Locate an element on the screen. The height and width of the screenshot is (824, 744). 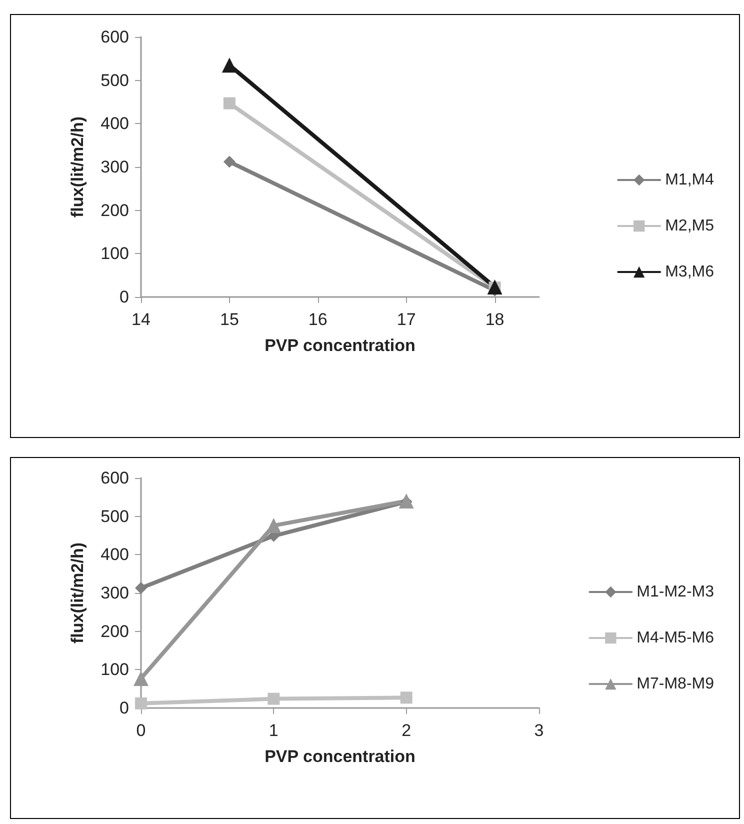
legend-label: M1-M2-M3 is located at coordinates (675, 592).